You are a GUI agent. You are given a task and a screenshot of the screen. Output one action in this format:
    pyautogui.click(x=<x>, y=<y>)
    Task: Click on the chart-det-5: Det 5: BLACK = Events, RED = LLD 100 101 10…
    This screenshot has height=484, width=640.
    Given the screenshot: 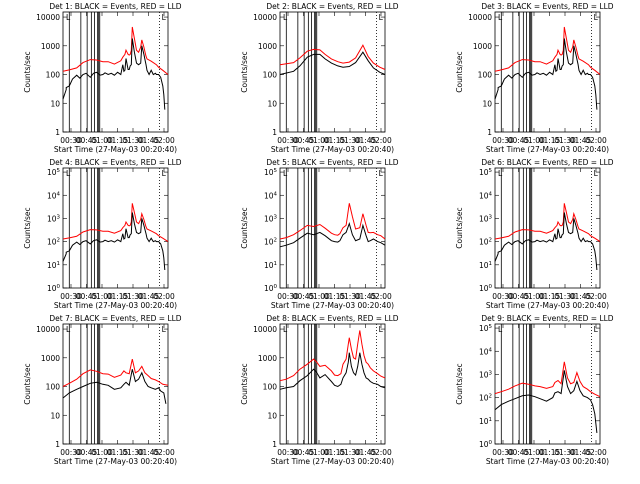 What is the action you would take?
    pyautogui.click(x=319, y=234)
    